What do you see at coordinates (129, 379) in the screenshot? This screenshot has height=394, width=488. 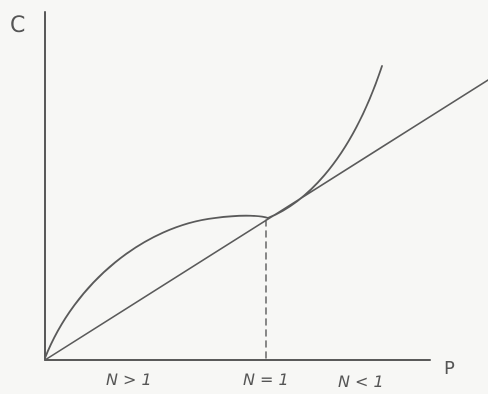 I see `region-label-left: N > 1` at bounding box center [129, 379].